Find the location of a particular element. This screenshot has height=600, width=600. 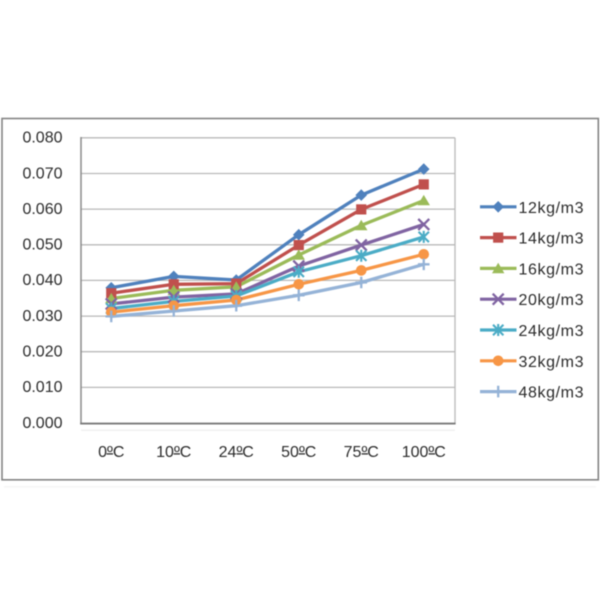

svg-text: 50ºC is located at coordinates (298, 452).